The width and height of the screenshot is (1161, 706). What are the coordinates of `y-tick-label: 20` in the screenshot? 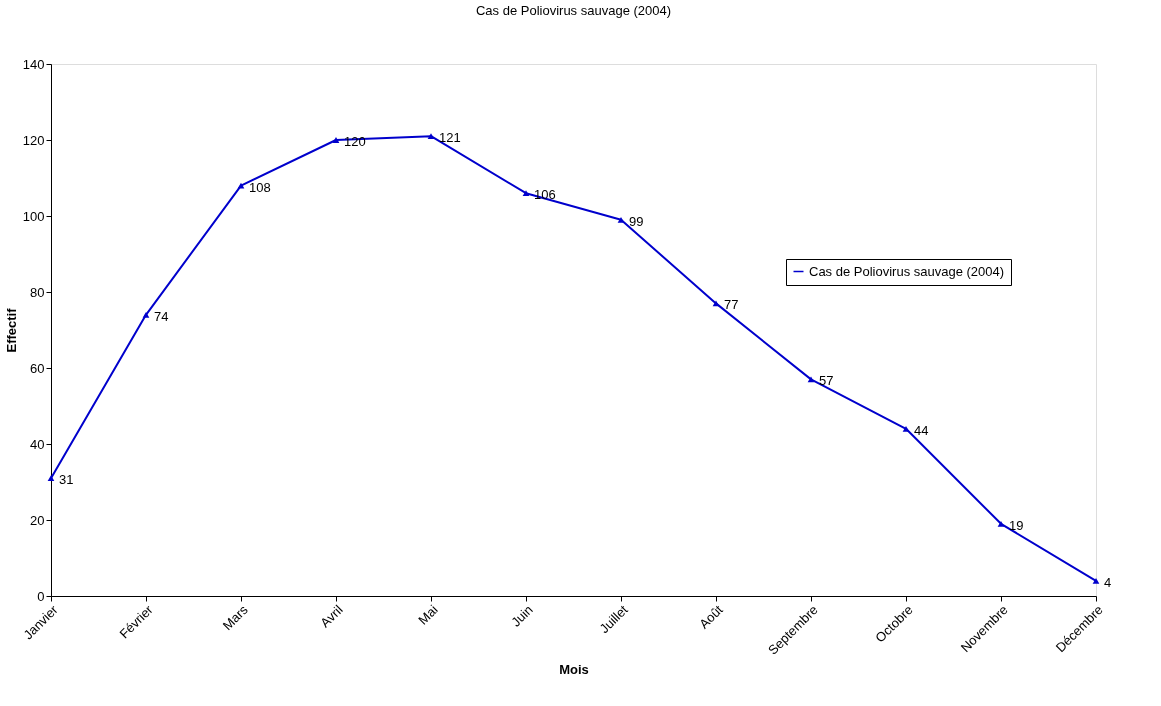 It's located at (37, 520).